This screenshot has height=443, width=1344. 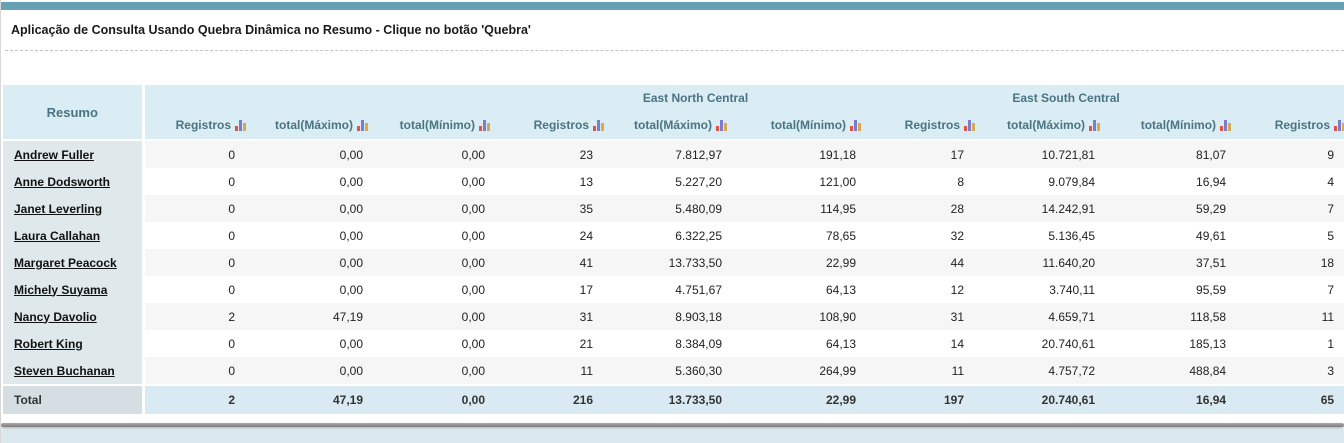 What do you see at coordinates (1058, 316) in the screenshot?
I see `cell-total-maximo: 4.659,71` at bounding box center [1058, 316].